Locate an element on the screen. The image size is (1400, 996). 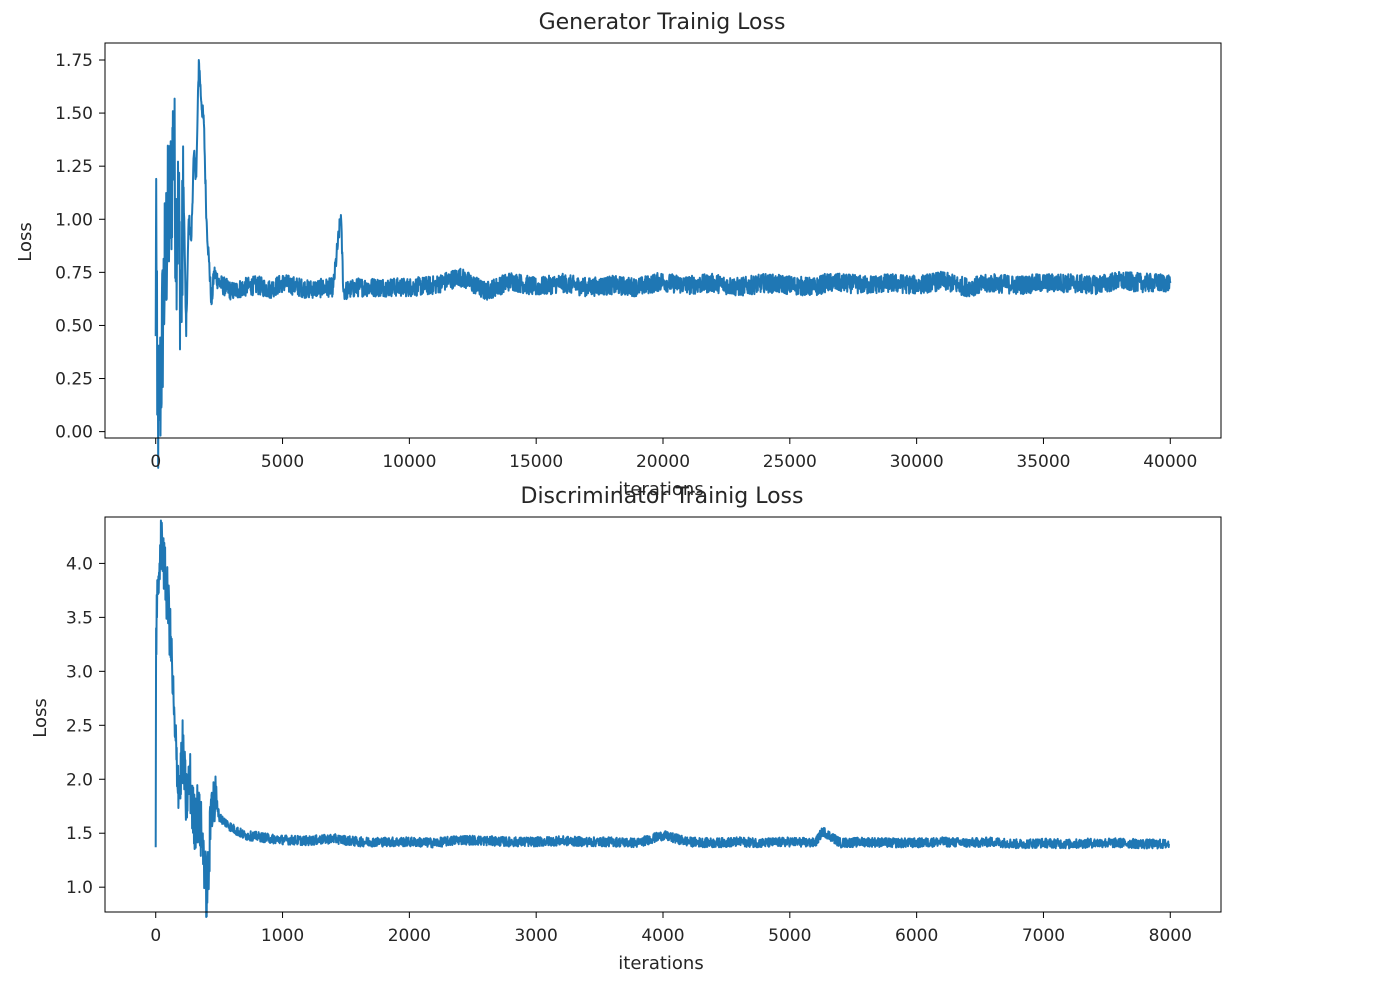
x-tick-label: 10000 is located at coordinates (409, 462).